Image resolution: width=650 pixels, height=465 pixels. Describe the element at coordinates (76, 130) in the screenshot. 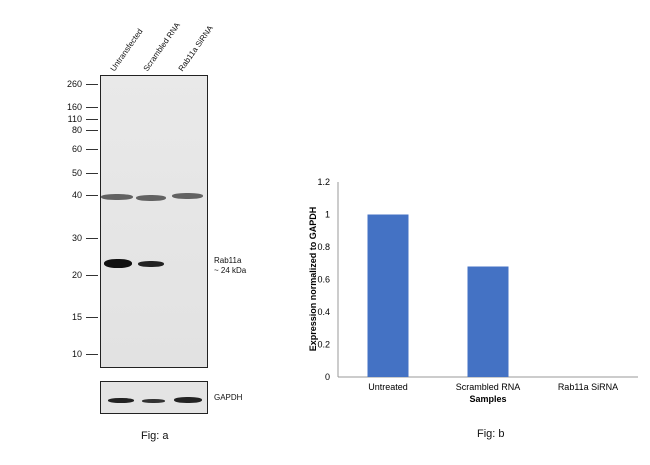

I see `mw-marker-80: 80` at that location.